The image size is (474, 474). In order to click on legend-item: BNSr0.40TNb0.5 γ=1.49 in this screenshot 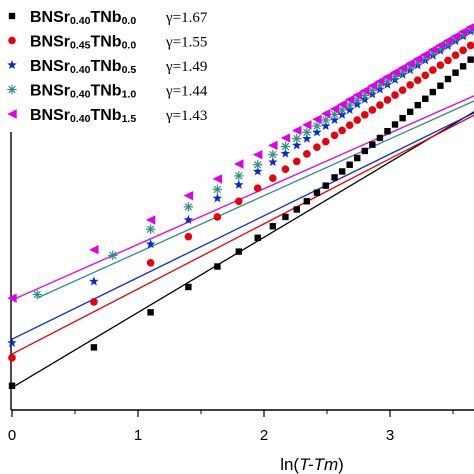, I will do `click(107, 67)`.